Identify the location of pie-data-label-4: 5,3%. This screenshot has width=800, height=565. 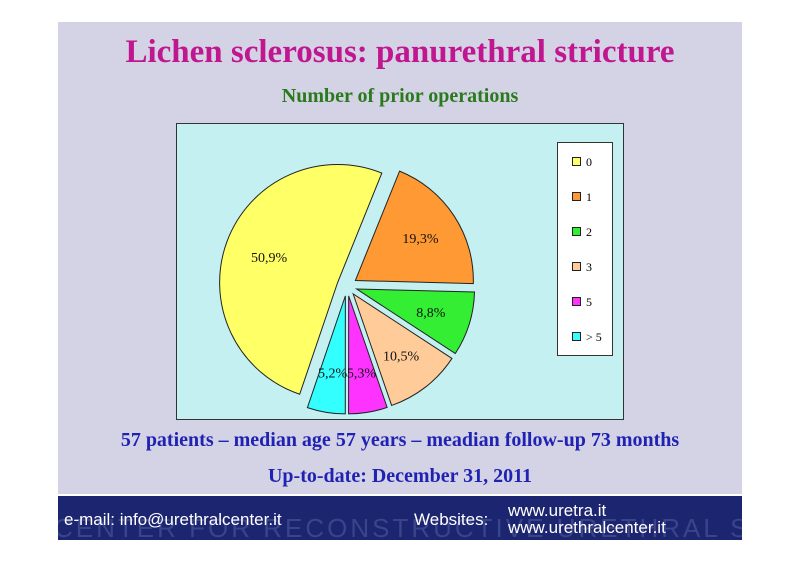
(362, 374).